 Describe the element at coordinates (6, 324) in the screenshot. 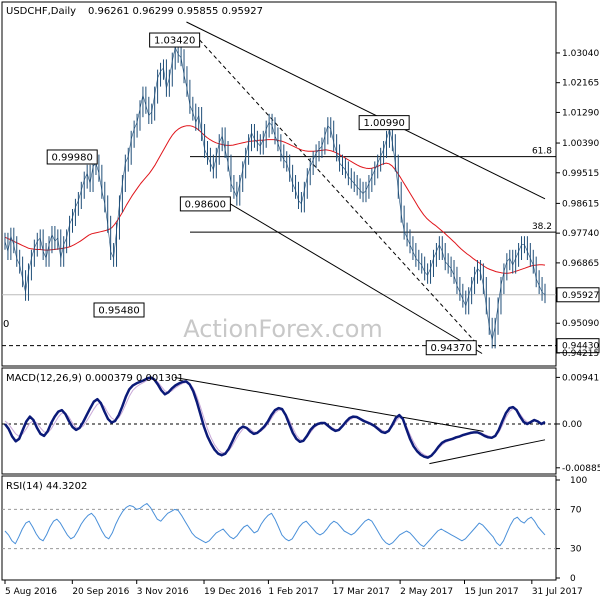

I see `left-cut-label: 0` at that location.